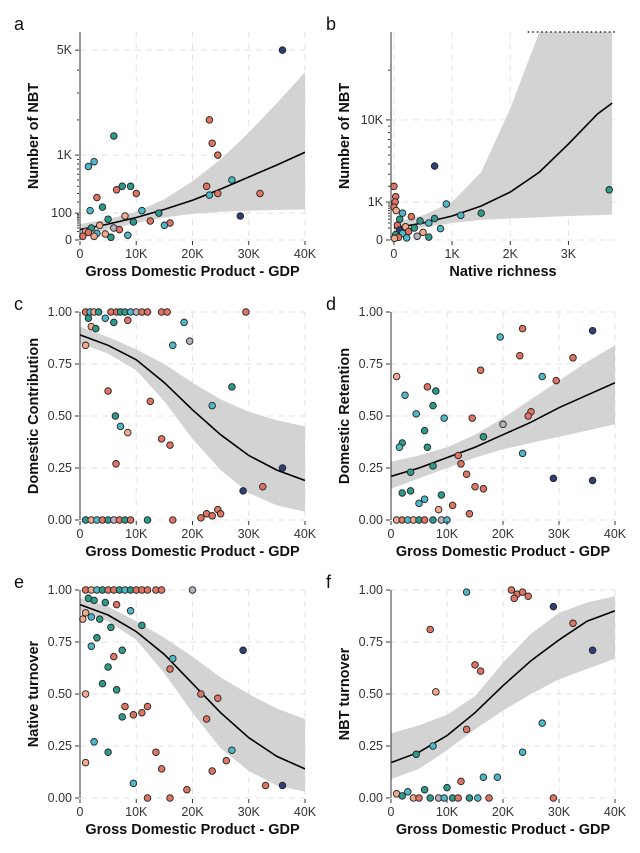  I want to click on panel-letter: c, so click(18, 304).